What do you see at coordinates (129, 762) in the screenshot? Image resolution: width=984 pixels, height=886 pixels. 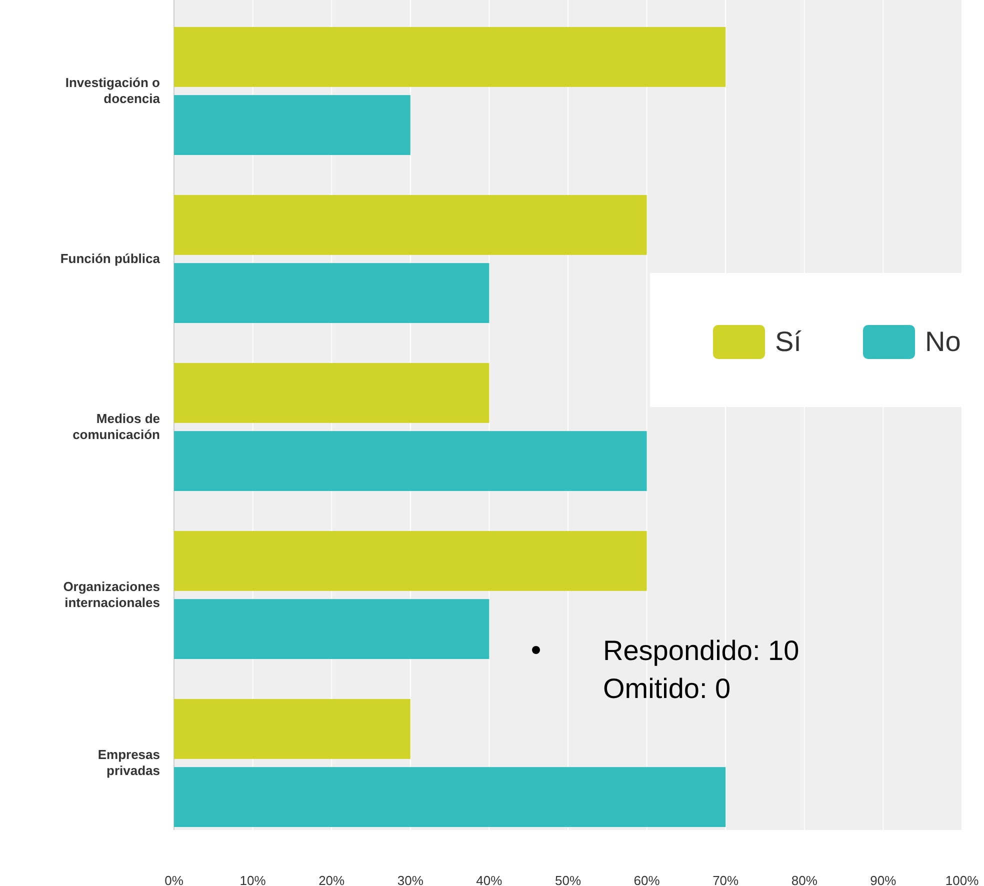 I see `y-tick-label: Empresas privadas` at bounding box center [129, 762].